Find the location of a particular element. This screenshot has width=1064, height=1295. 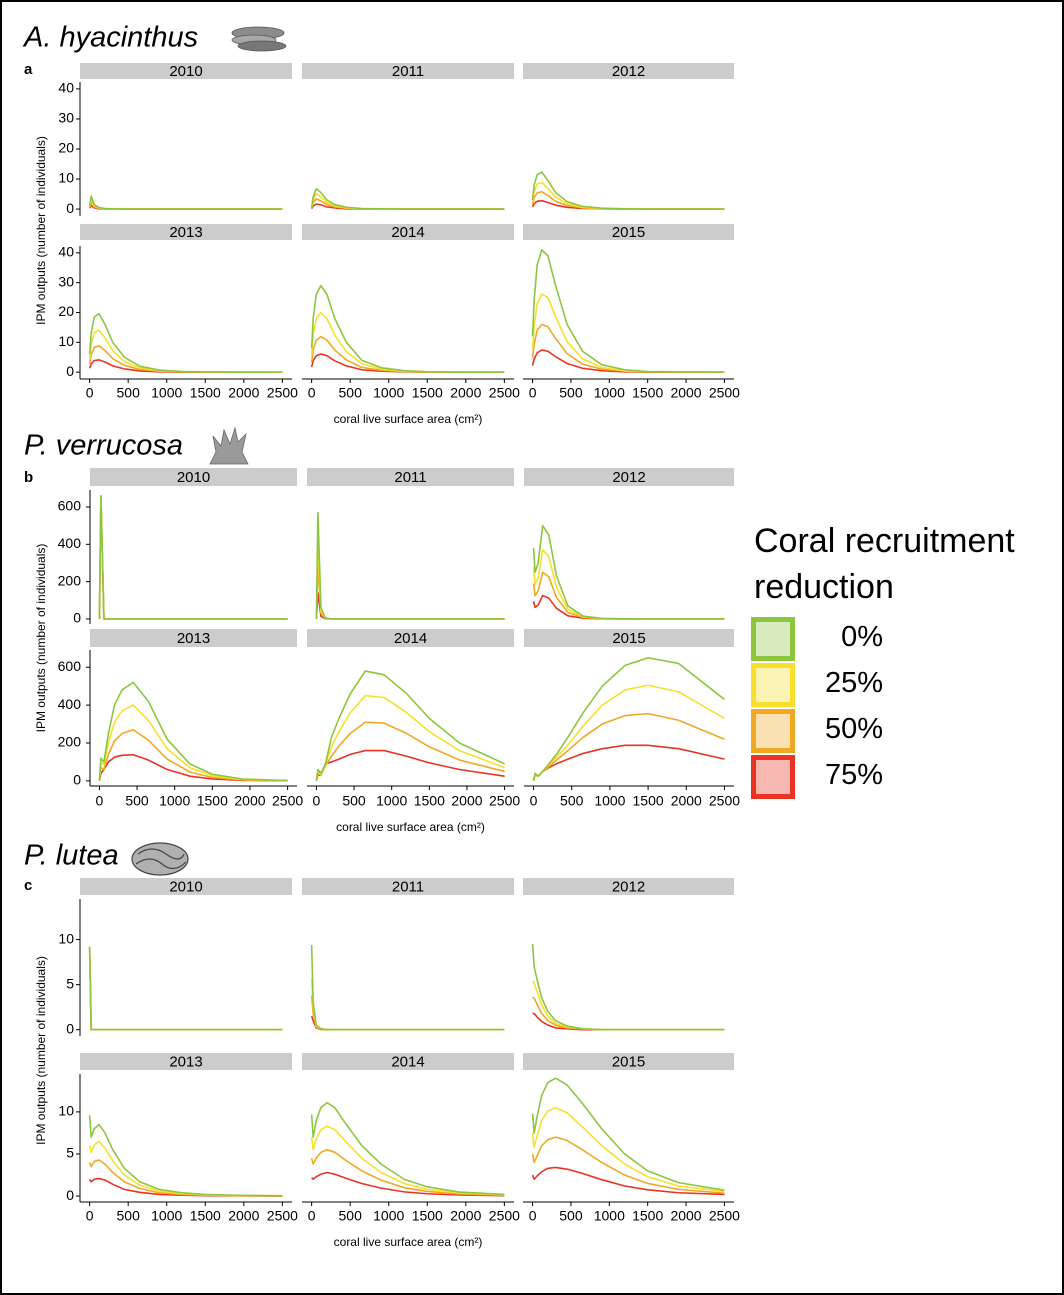

species-icon is located at coordinates (229, 445).